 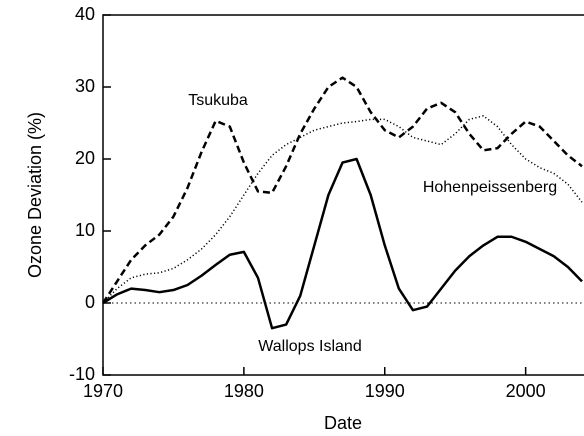 What do you see at coordinates (385, 391) in the screenshot?
I see `x-tick-label: 1990` at bounding box center [385, 391].